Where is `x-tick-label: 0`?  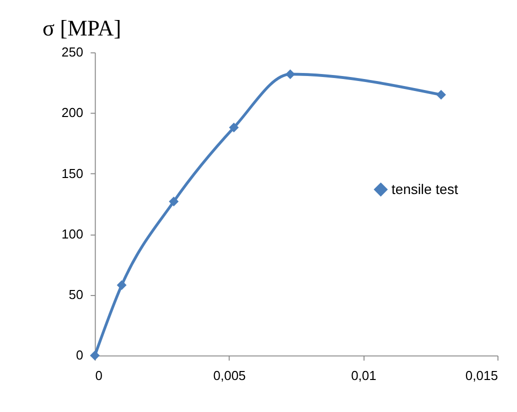
x-tick-label: 0 is located at coordinates (99, 376).